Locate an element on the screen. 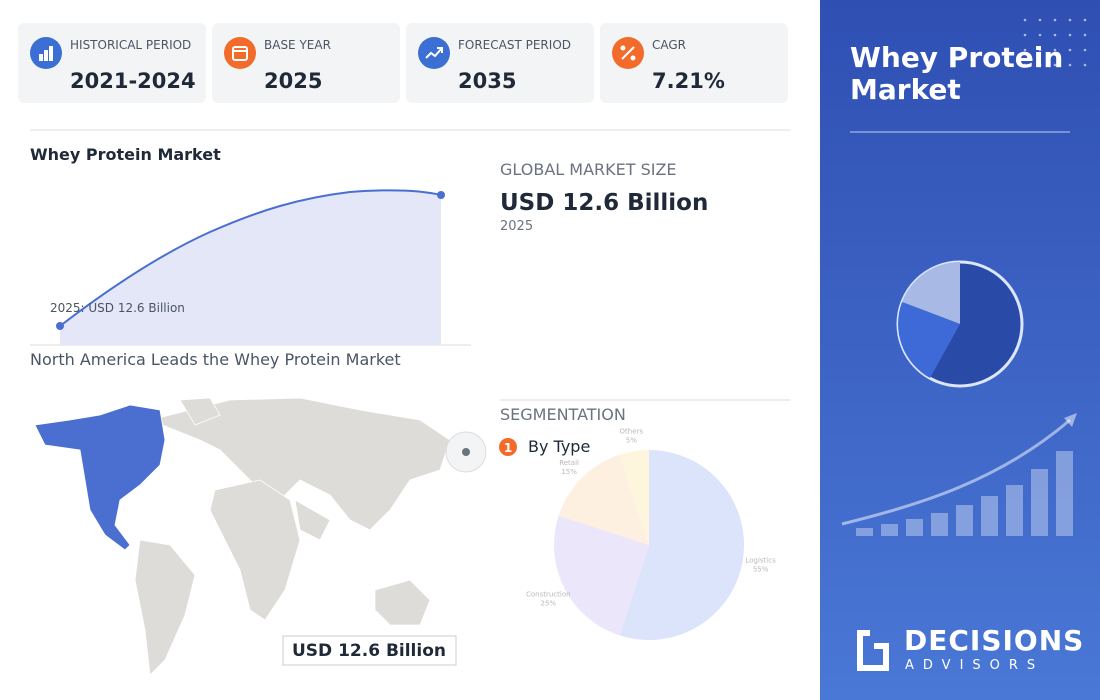  decor-arrow is located at coordinates (956, 472).